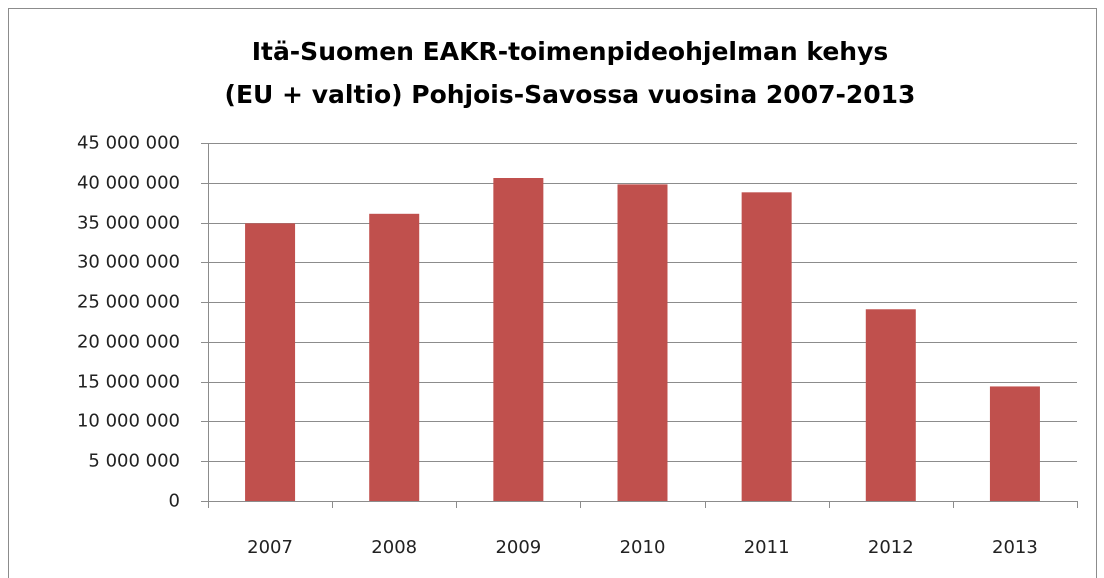  What do you see at coordinates (128, 223) in the screenshot?
I see `y-tick-label: 35 000 000` at bounding box center [128, 223].